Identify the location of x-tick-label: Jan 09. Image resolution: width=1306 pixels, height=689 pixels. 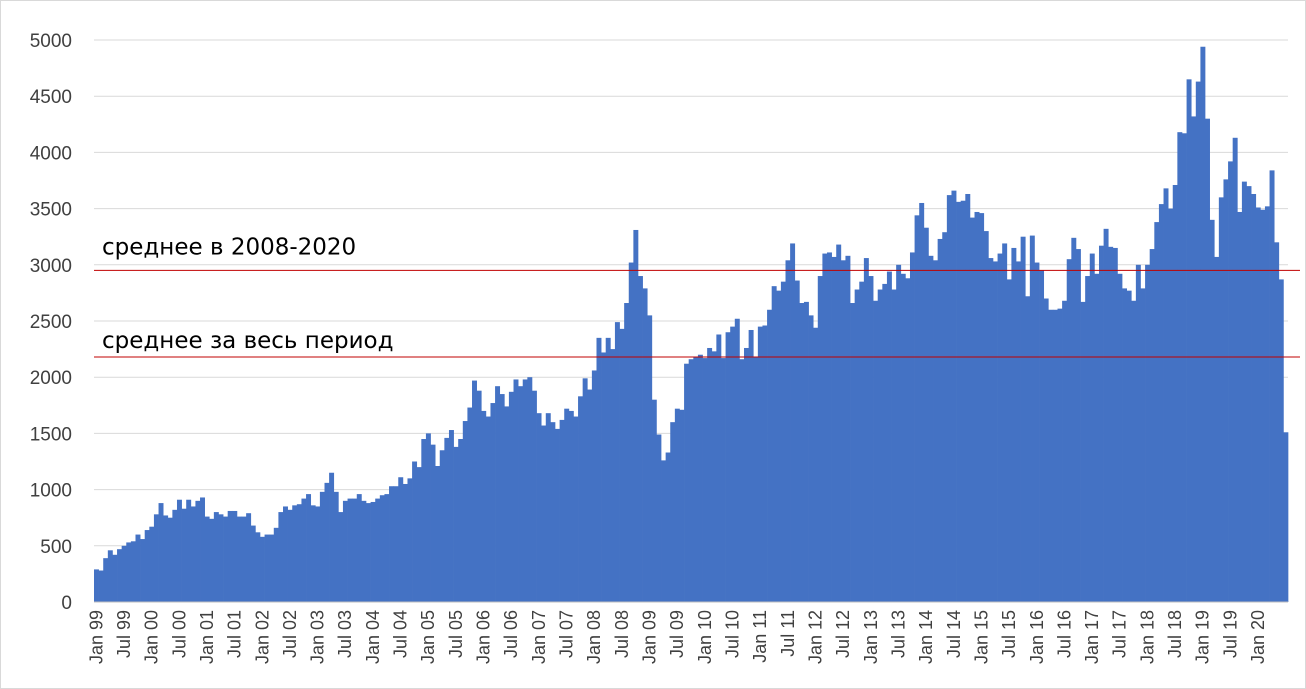
(650, 637).